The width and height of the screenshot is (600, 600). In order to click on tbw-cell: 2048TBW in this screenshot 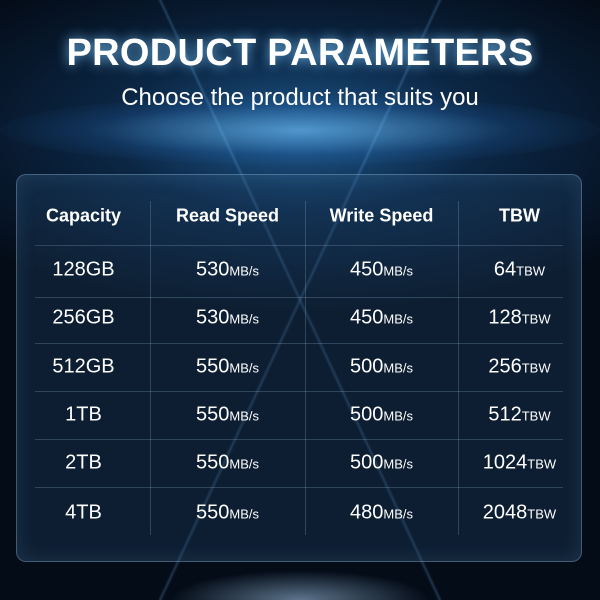, I will do `click(519, 513)`.